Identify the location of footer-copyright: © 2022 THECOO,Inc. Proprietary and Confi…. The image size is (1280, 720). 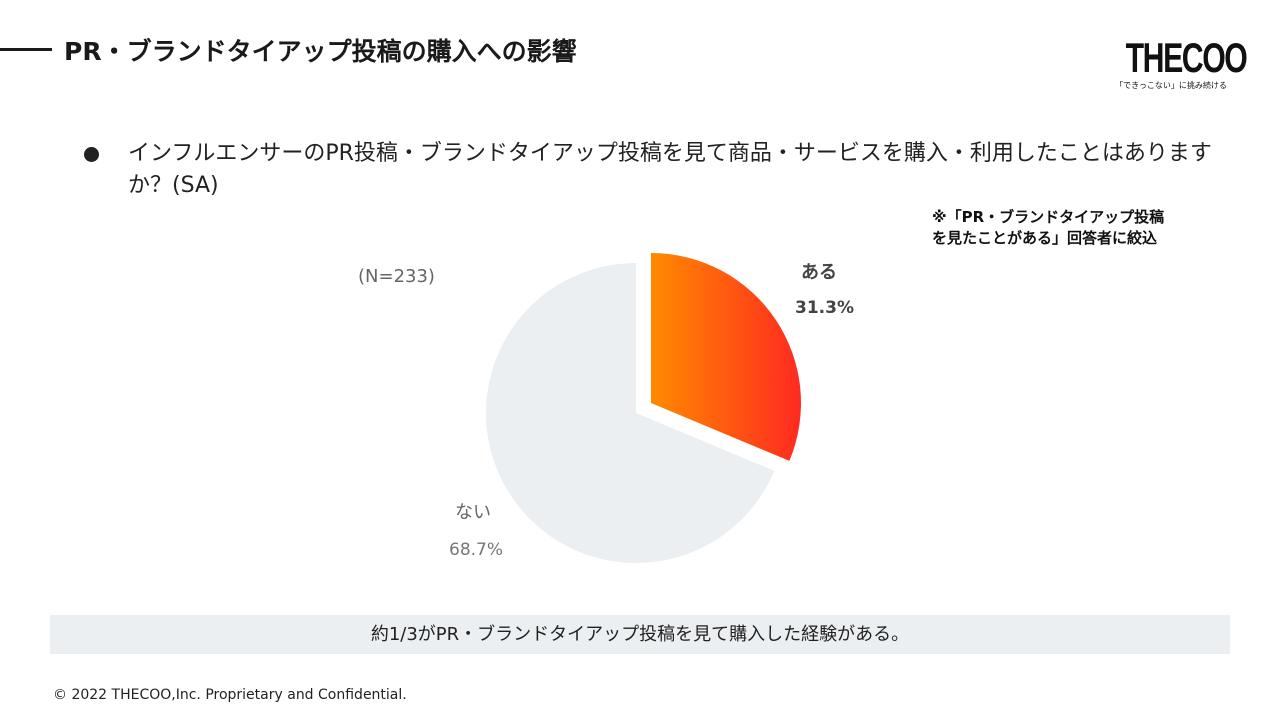
(230, 695).